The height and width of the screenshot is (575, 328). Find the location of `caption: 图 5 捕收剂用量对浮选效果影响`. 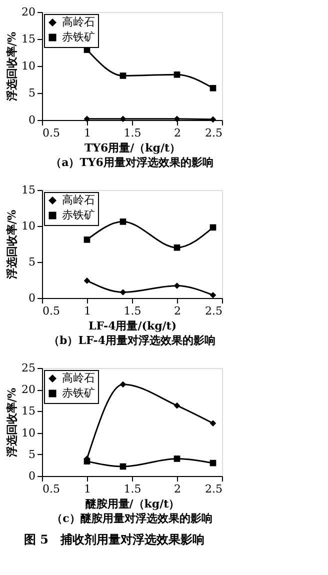

caption: 图 5 捕收剂用量对浮选效果影响 is located at coordinates (114, 539).